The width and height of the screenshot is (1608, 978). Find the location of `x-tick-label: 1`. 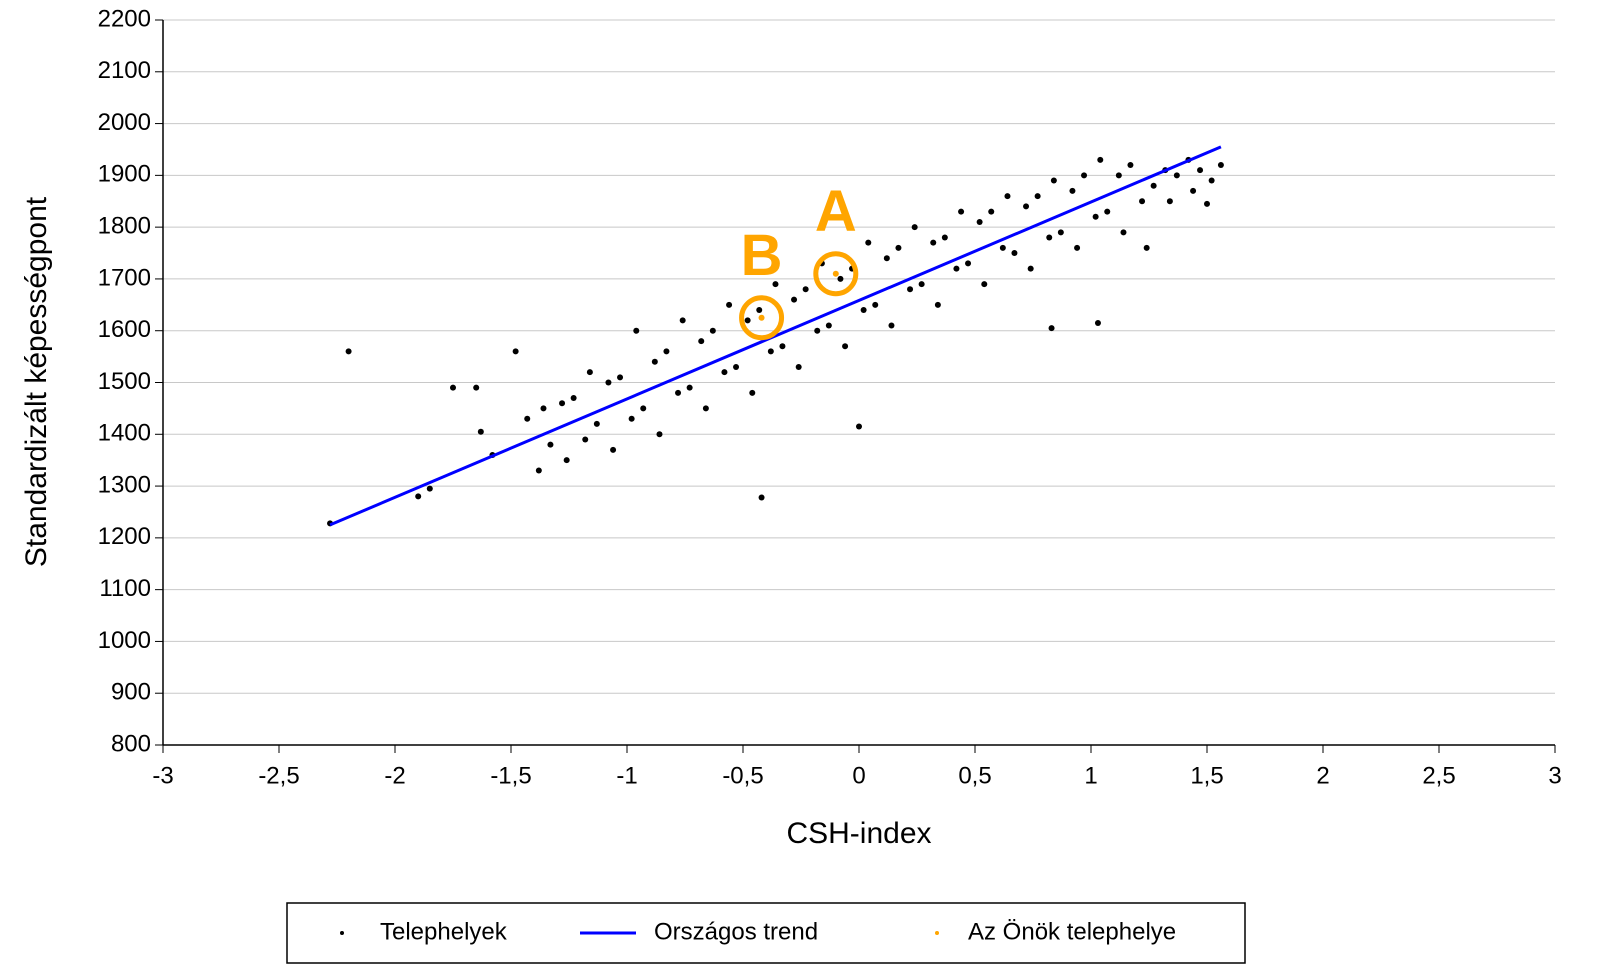

x-tick-label: 1 is located at coordinates (1090, 775).